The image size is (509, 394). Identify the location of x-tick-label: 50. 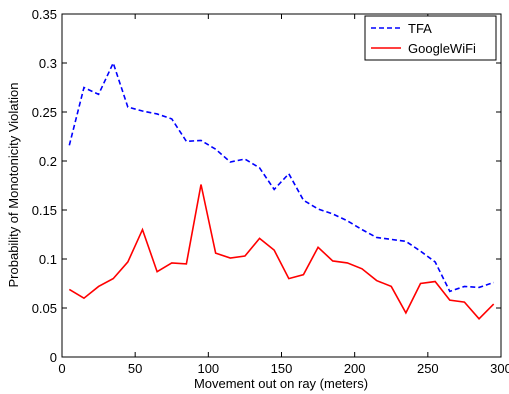
(135, 368).